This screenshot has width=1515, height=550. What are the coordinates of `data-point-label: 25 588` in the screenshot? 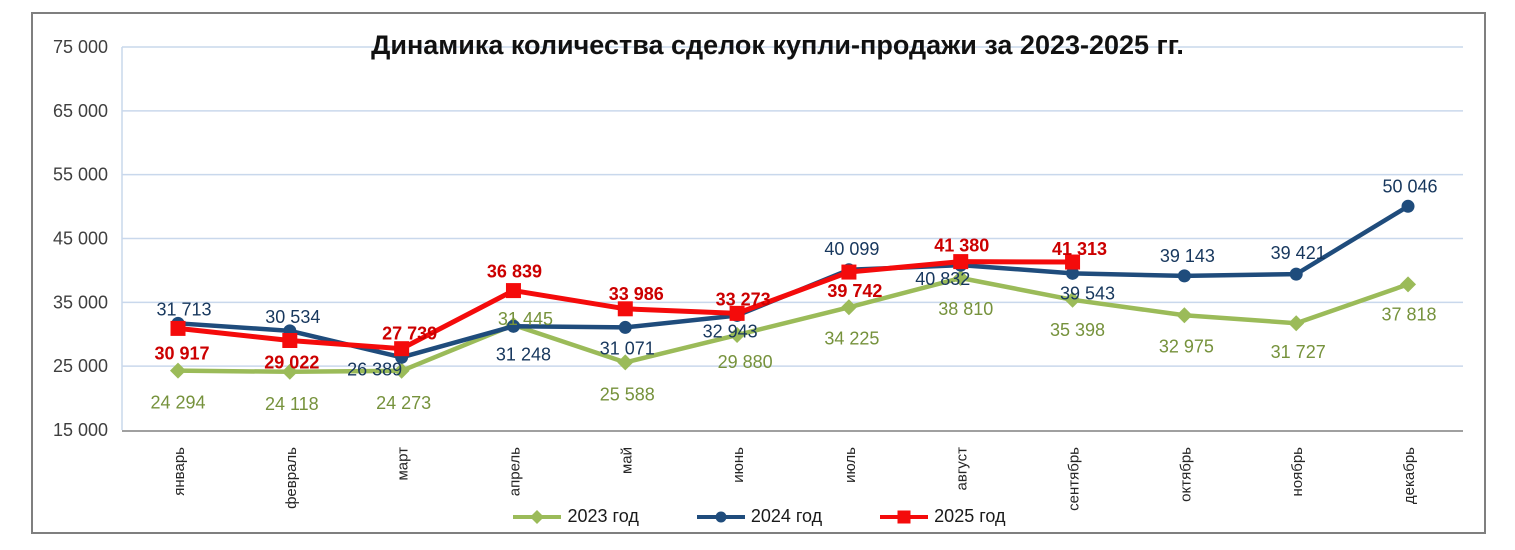 It's located at (627, 394).